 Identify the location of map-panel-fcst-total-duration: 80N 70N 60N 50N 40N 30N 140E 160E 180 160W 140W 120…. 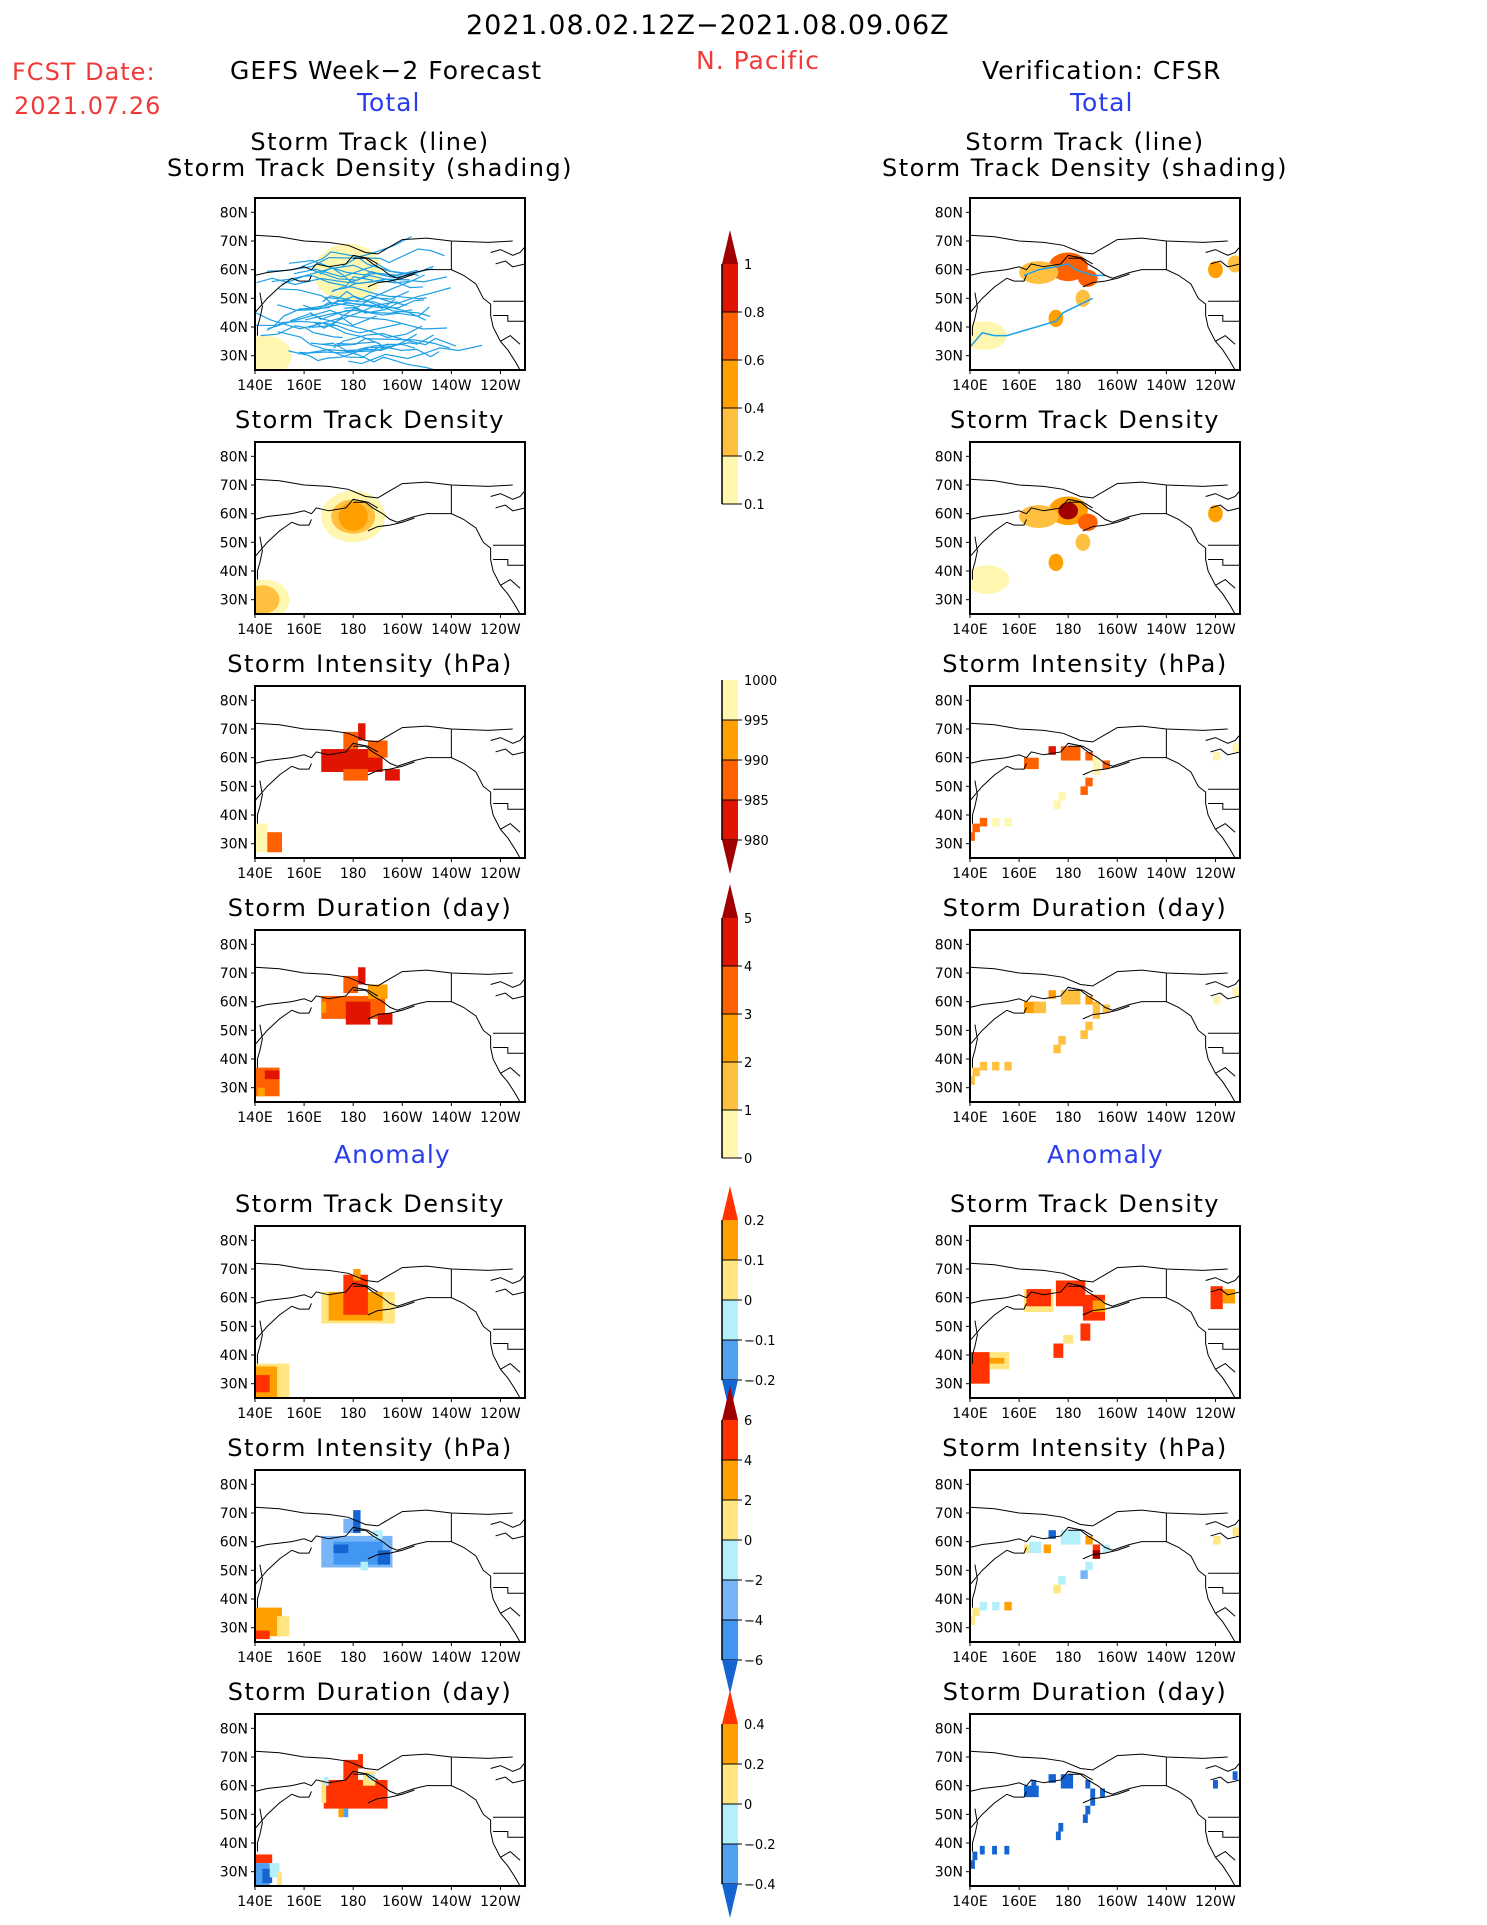
(373, 1027).